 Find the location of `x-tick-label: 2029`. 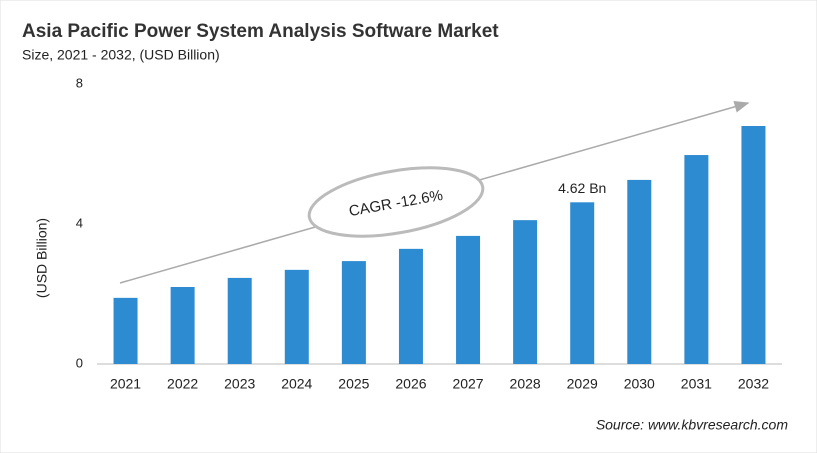

x-tick-label: 2029 is located at coordinates (582, 384).